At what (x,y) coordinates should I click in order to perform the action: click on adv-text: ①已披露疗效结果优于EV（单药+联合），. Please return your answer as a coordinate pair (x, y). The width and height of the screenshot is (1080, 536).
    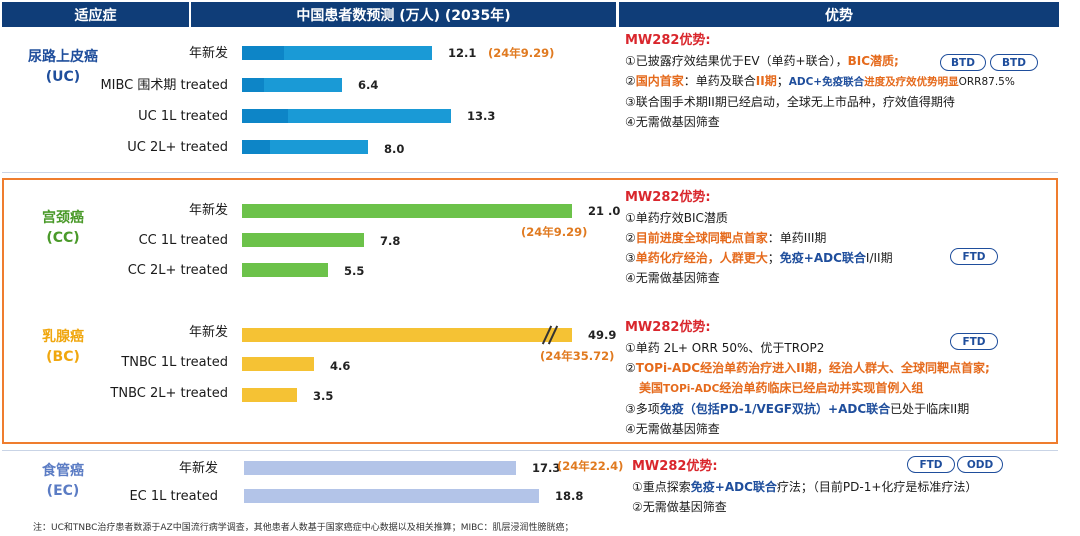
    Looking at the image, I should click on (736, 61).